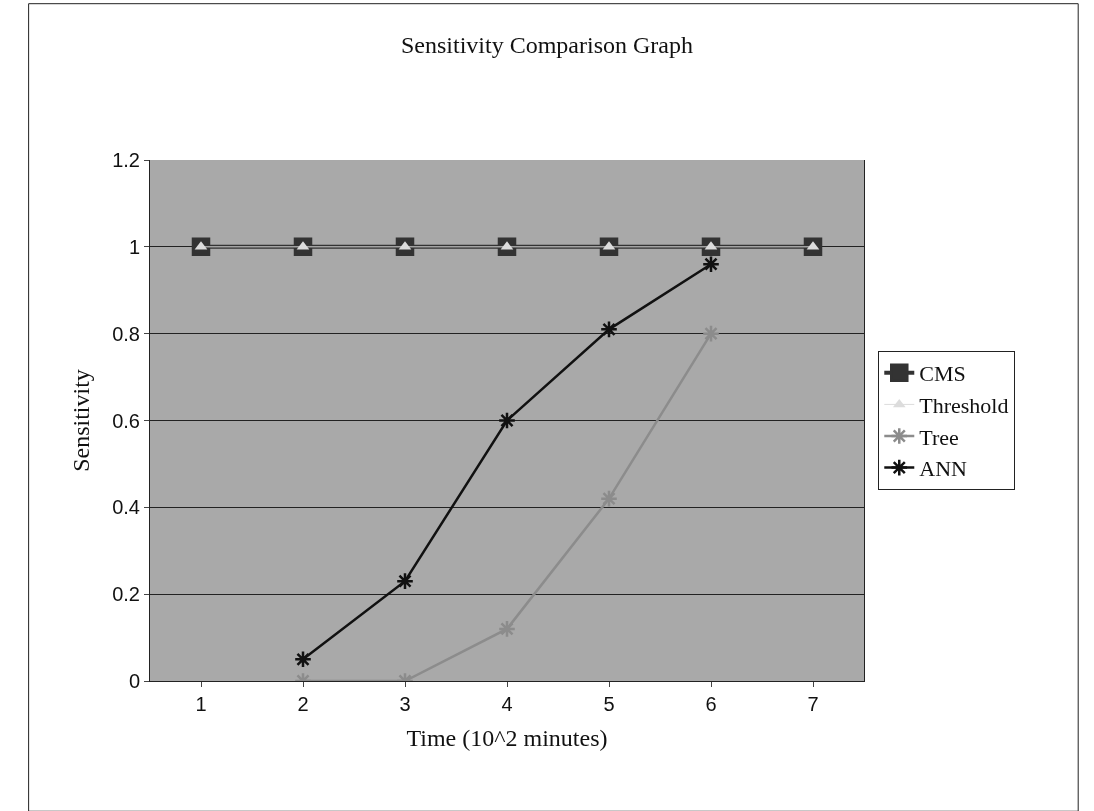 The height and width of the screenshot is (811, 1094). Describe the element at coordinates (126, 160) in the screenshot. I see `y-tick-label: 1.2` at that location.